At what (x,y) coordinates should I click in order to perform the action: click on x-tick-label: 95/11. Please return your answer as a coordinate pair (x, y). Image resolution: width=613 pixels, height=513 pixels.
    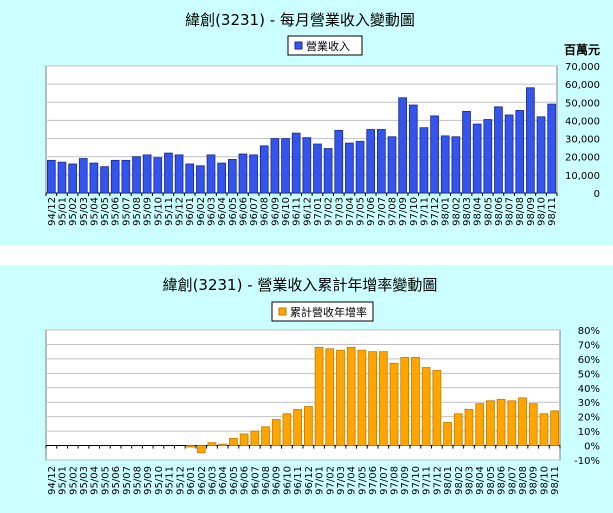
    Looking at the image, I should click on (169, 211).